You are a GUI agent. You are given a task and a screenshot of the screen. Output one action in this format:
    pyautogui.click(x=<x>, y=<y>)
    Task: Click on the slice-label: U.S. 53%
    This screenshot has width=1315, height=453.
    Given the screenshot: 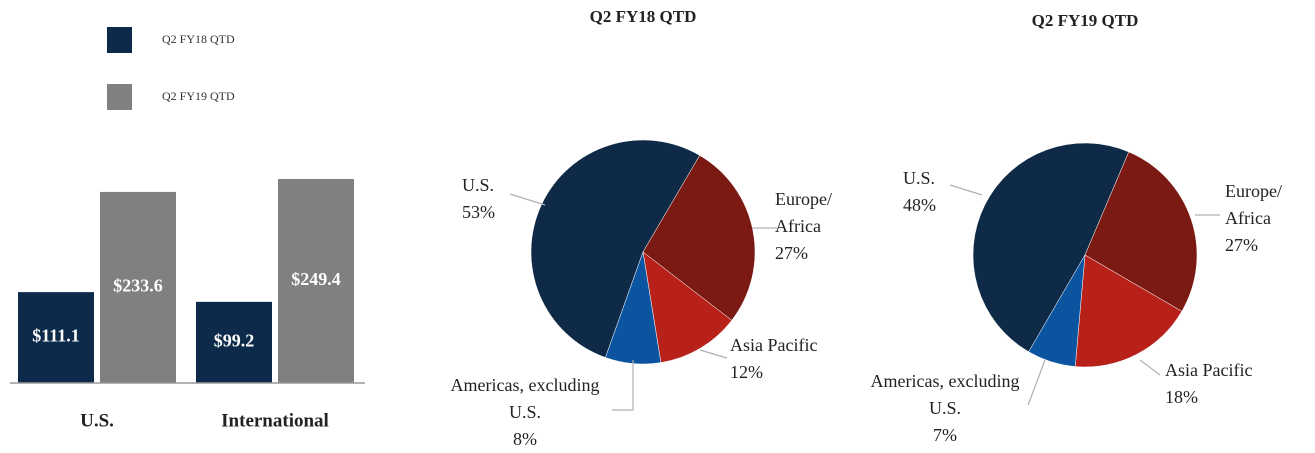 What is the action you would take?
    pyautogui.click(x=492, y=199)
    